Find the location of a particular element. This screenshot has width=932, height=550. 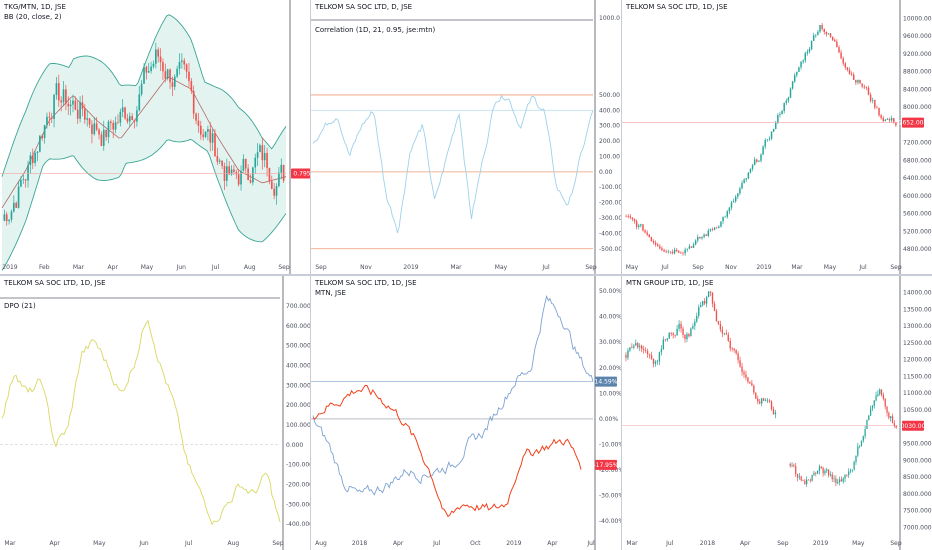

y-tick-label: -10.00% is located at coordinates (610, 445).